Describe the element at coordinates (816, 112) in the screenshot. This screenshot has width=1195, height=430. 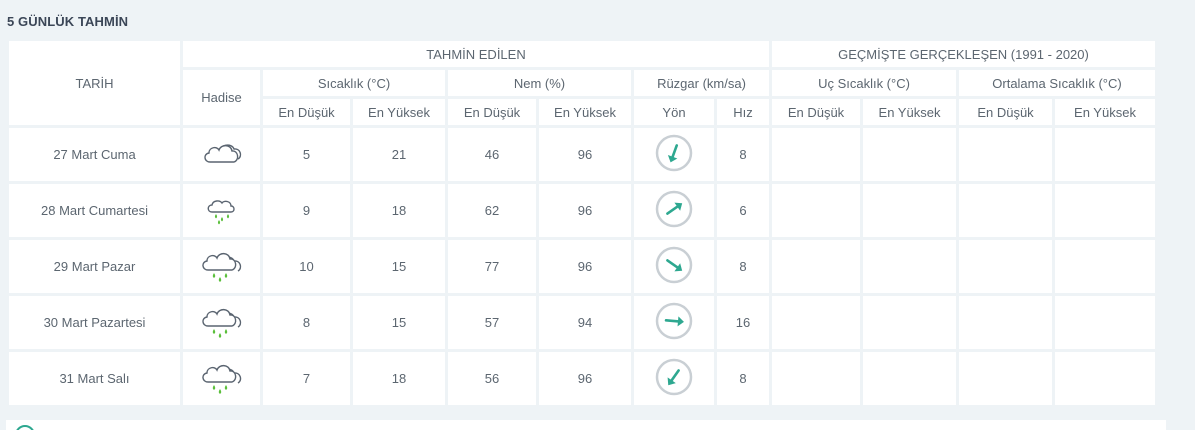
I see `header-extreme-low: En Düşük` at that location.